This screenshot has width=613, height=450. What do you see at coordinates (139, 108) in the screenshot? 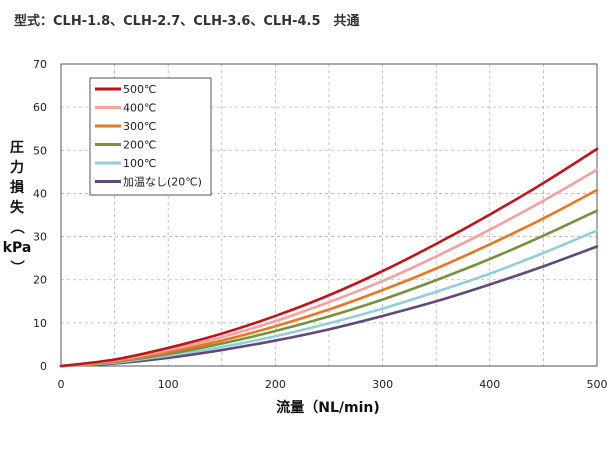
I see `legend-label: 400℃` at bounding box center [139, 108].